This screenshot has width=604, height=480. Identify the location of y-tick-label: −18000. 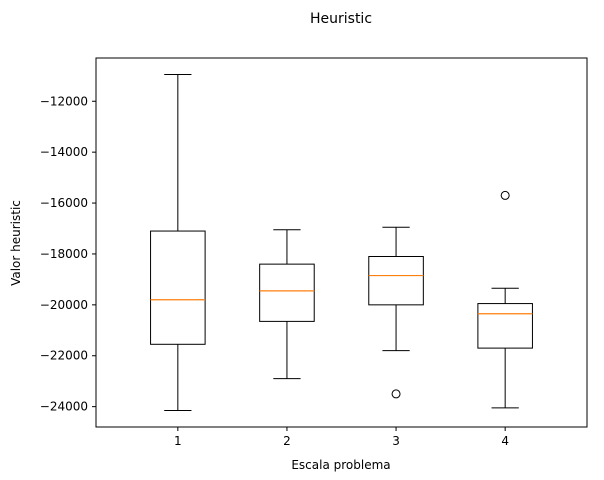
(64, 254).